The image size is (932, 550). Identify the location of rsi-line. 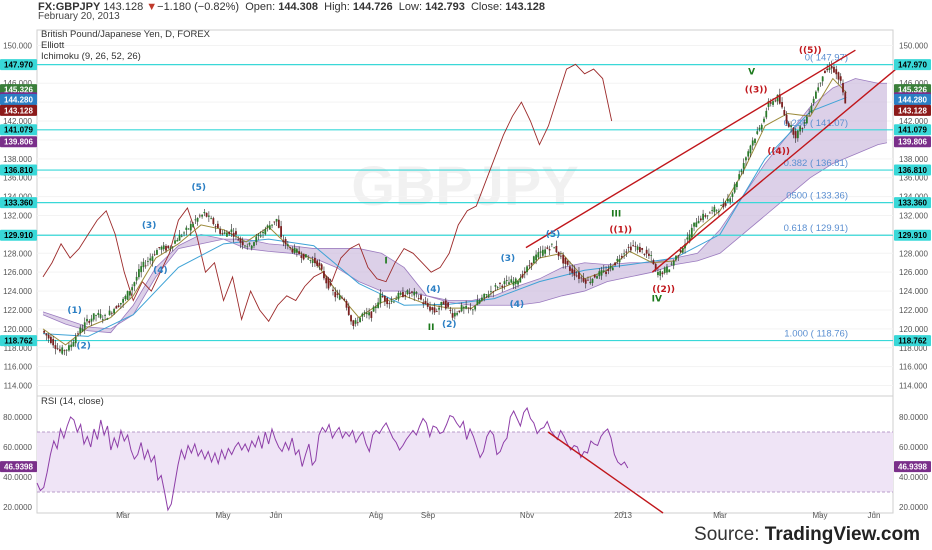
(332, 459).